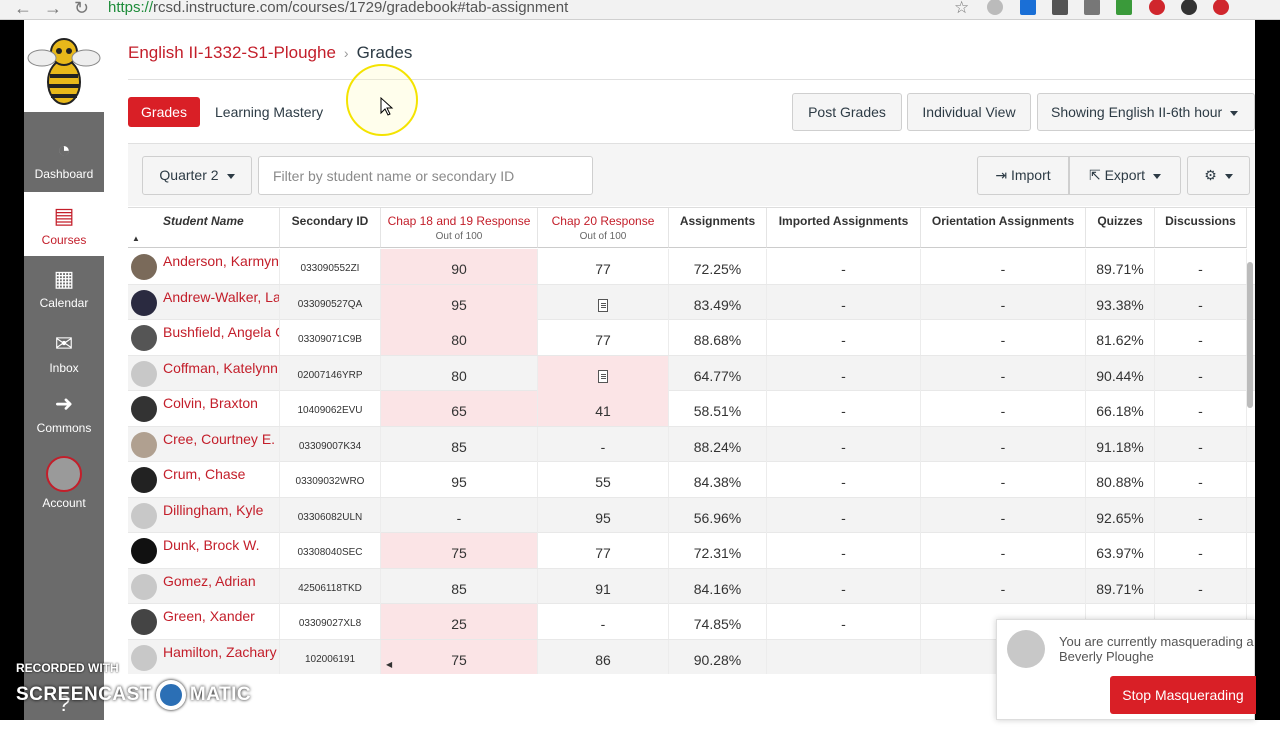 Image resolution: width=1280 pixels, height=735 pixels. I want to click on grade-cell-assign: 56.96%, so click(718, 515).